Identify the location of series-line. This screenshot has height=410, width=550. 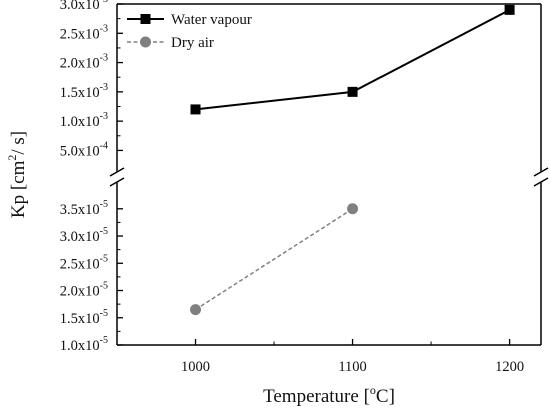
(274, 259).